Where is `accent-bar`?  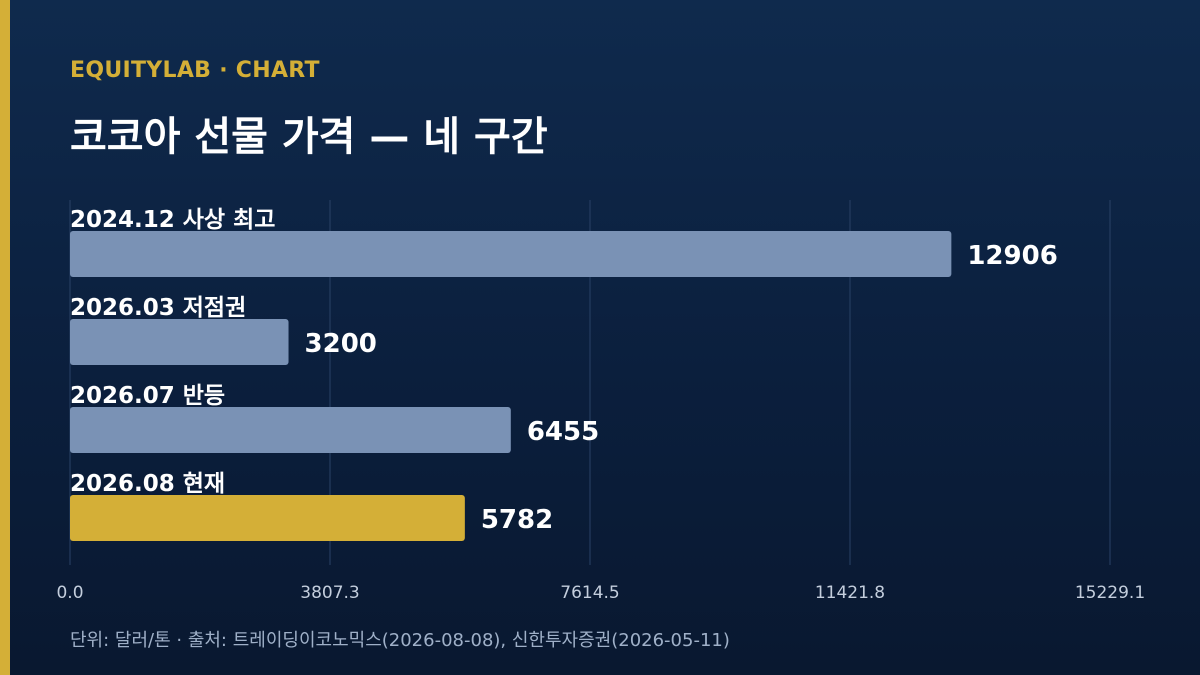 accent-bar is located at coordinates (5, 337).